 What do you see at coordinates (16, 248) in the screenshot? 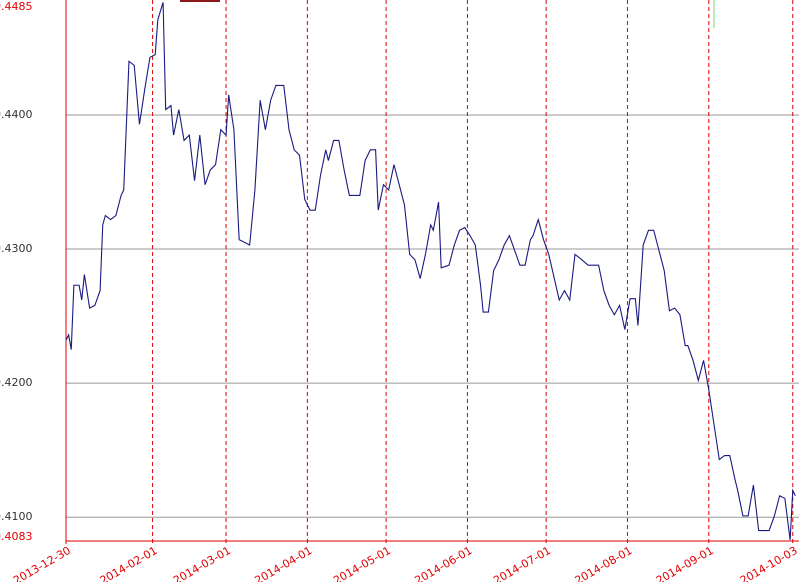
I see `y-tick-label: 0.4300` at bounding box center [16, 248].